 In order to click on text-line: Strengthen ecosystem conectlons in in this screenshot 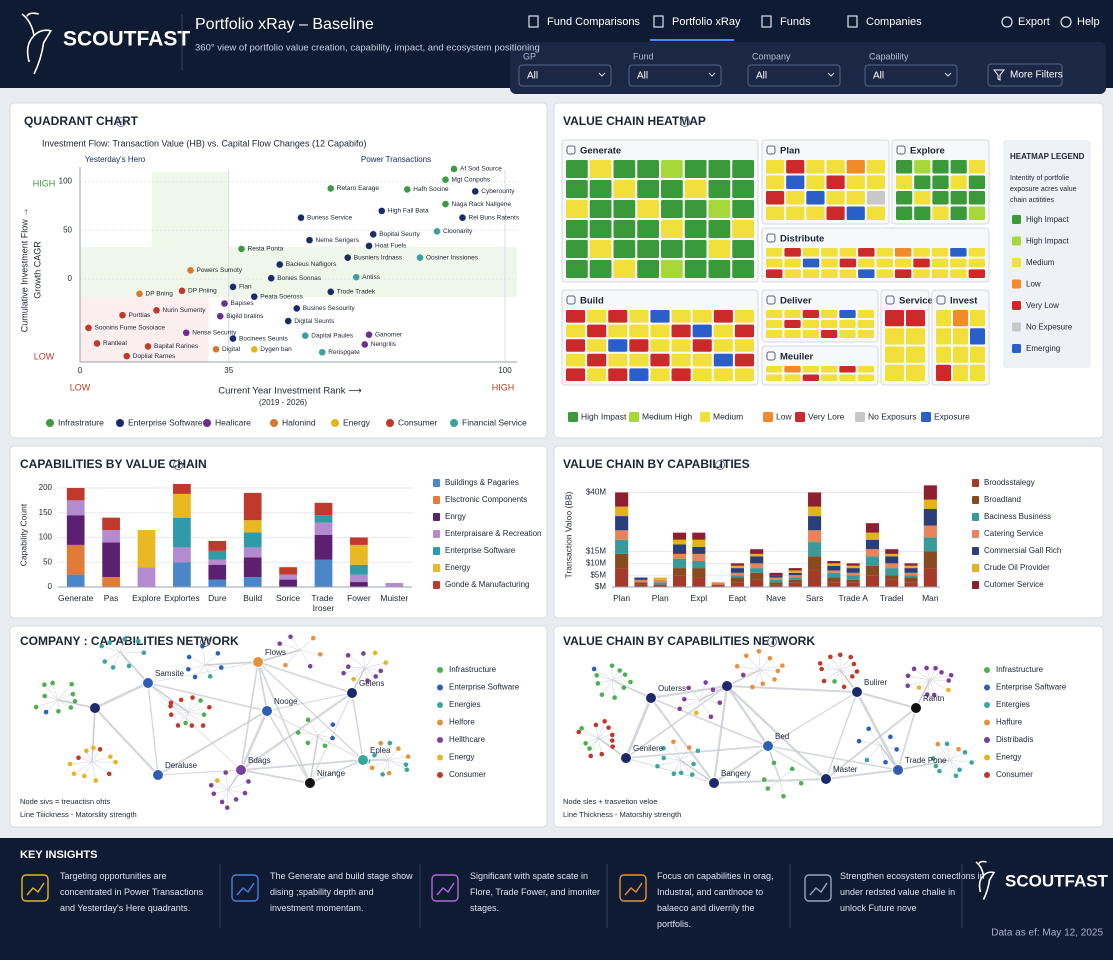, I will do `click(913, 876)`.